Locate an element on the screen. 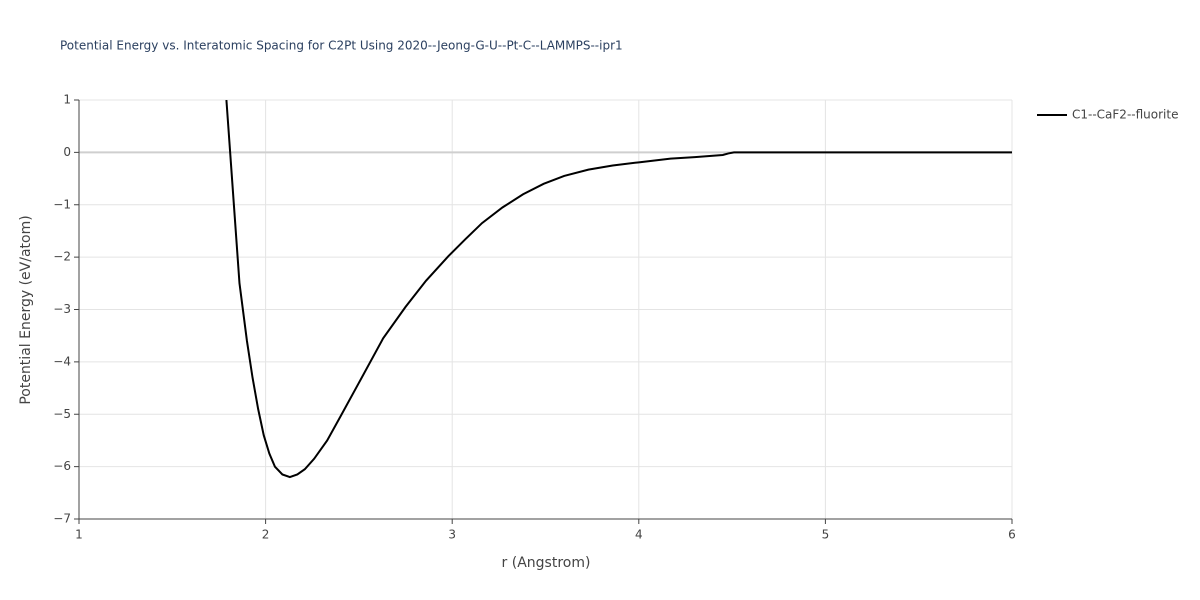 The width and height of the screenshot is (1200, 600). x-axis-title: r (Angstrom) is located at coordinates (546, 563).